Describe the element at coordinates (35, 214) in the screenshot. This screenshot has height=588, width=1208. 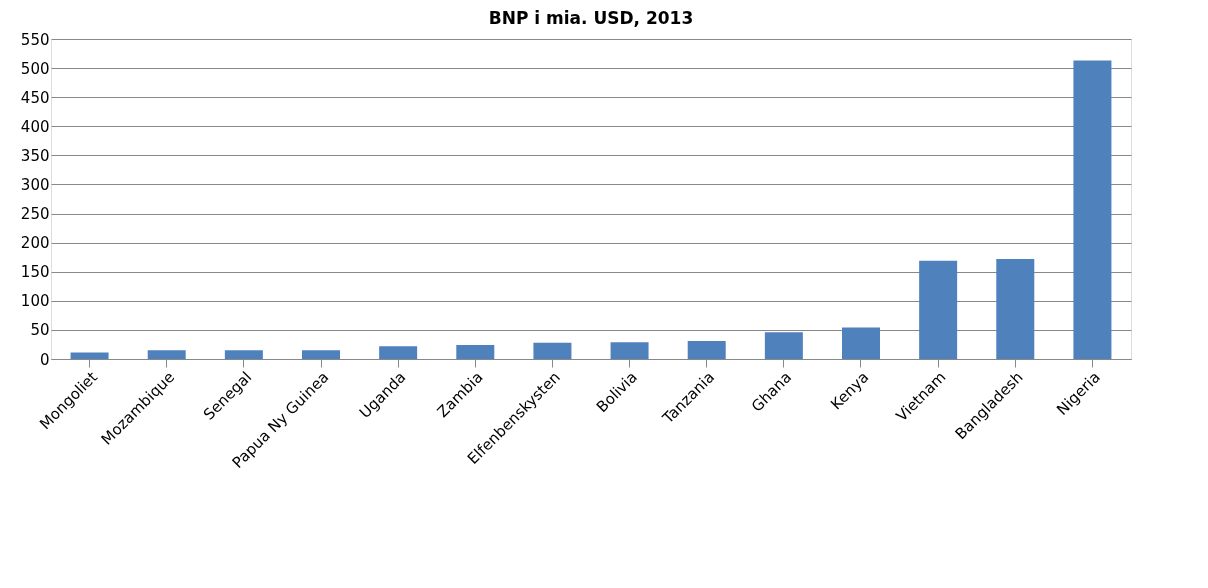
I see `y-tick-label: 250` at that location.